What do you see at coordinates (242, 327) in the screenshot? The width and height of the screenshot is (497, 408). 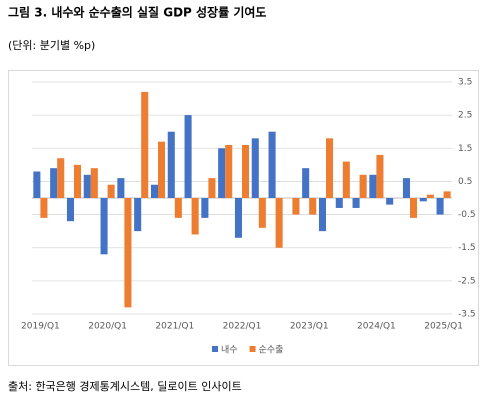 I see `x-tick-label: 2022/Q1` at bounding box center [242, 327].